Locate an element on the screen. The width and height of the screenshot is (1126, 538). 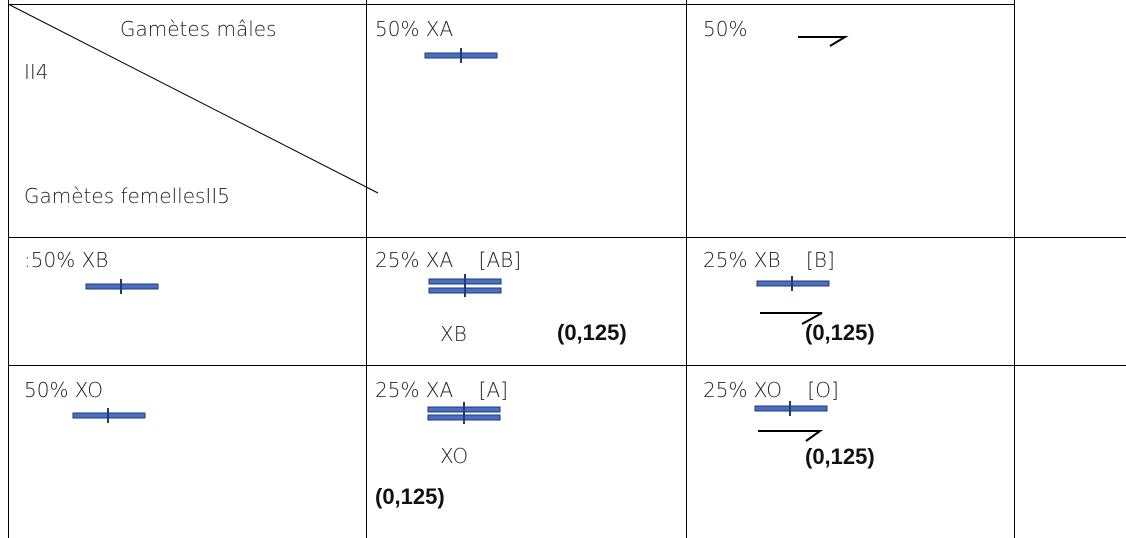
cell-r2c2-frequency: (0,125) is located at coordinates (840, 456).